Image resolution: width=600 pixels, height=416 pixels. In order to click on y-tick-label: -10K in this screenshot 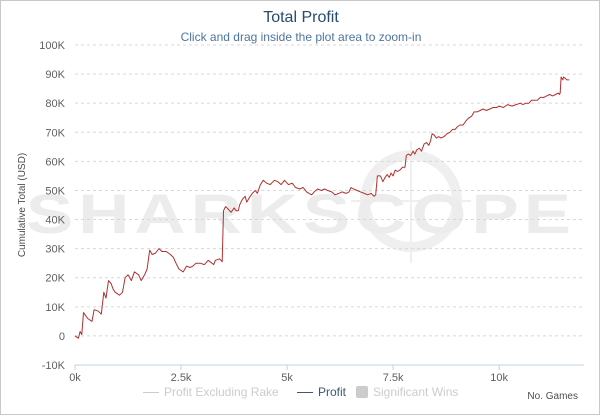, I will do `click(54, 366)`.